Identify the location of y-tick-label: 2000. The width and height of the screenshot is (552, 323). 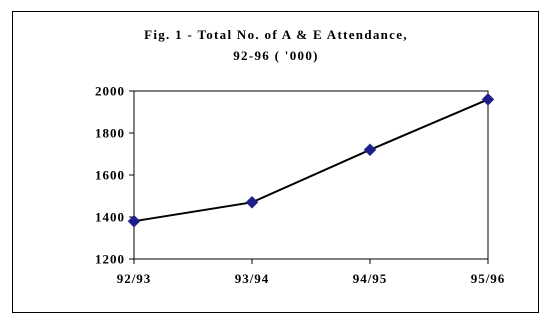
(110, 91).